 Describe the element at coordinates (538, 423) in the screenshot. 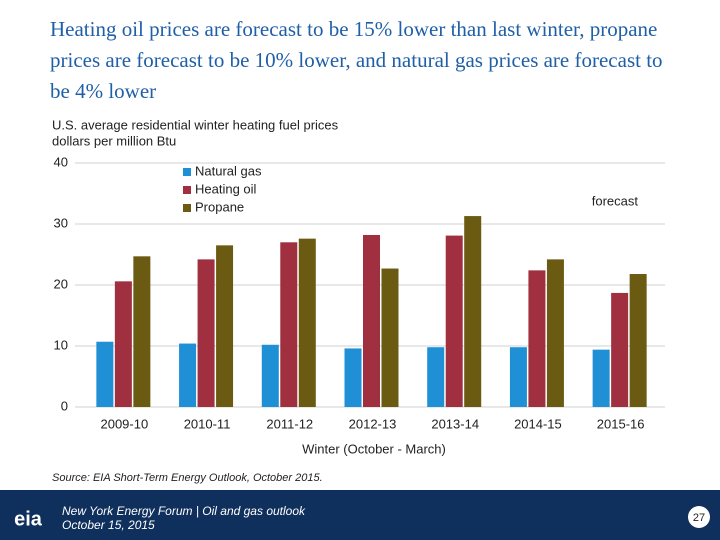

I see `x-tick-label: 2014-15` at that location.